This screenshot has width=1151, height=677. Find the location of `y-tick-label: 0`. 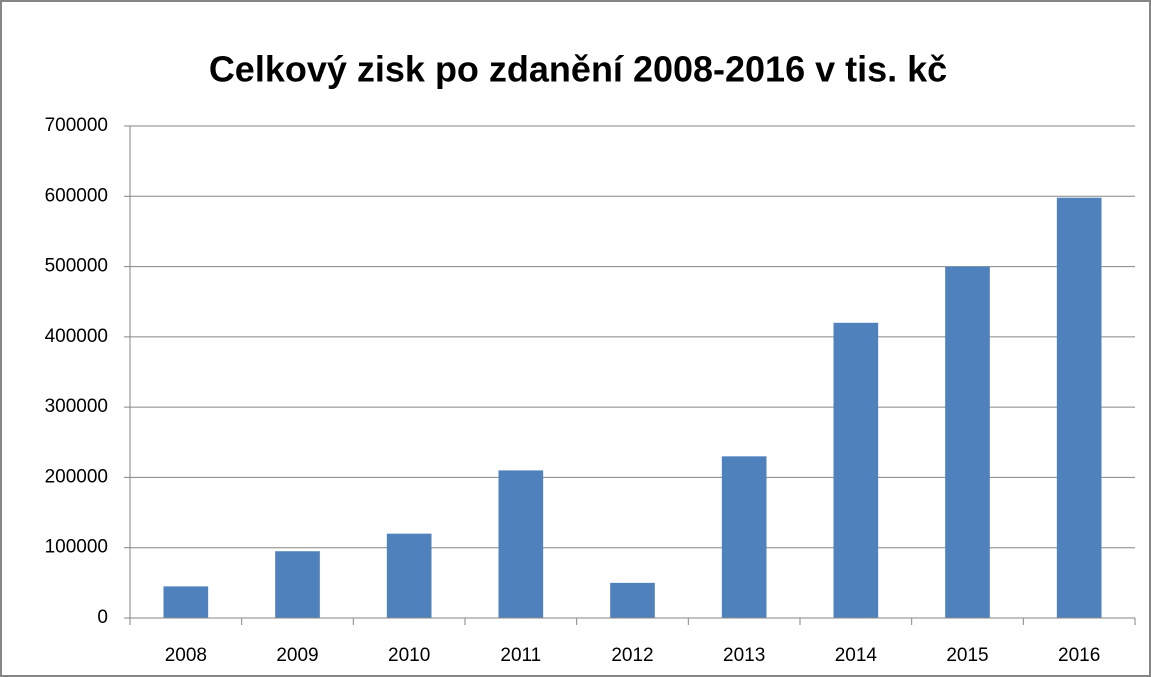

y-tick-label: 0 is located at coordinates (102, 617).